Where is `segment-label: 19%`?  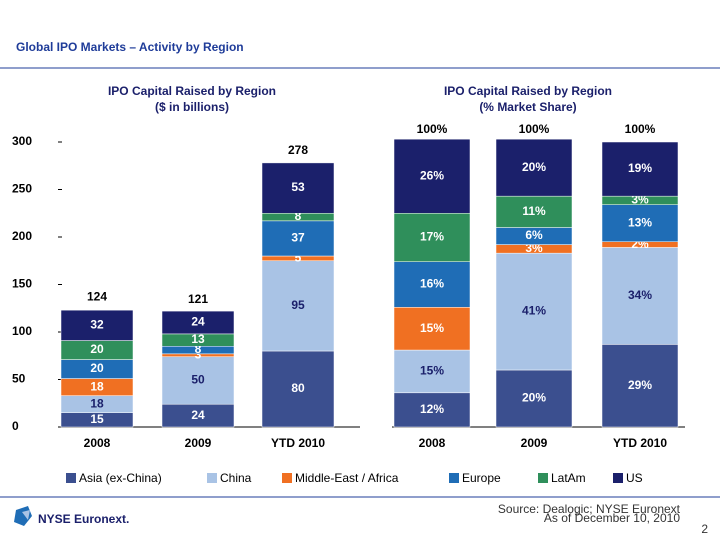 segment-label: 19% is located at coordinates (640, 168).